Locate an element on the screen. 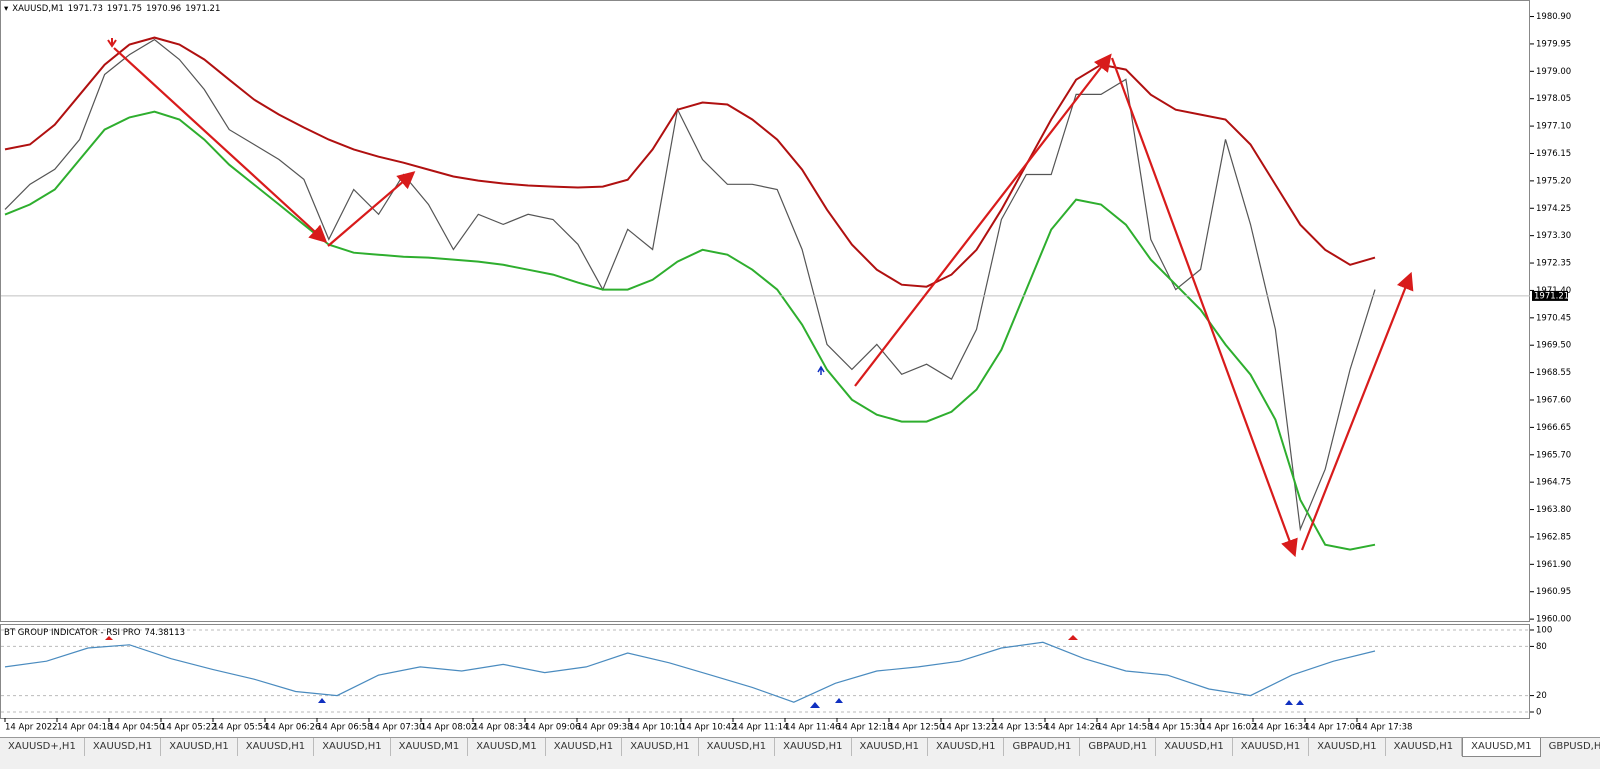 This screenshot has width=1600, height=769. x-tick-label: 14 Apr 12:18 is located at coordinates (864, 728).